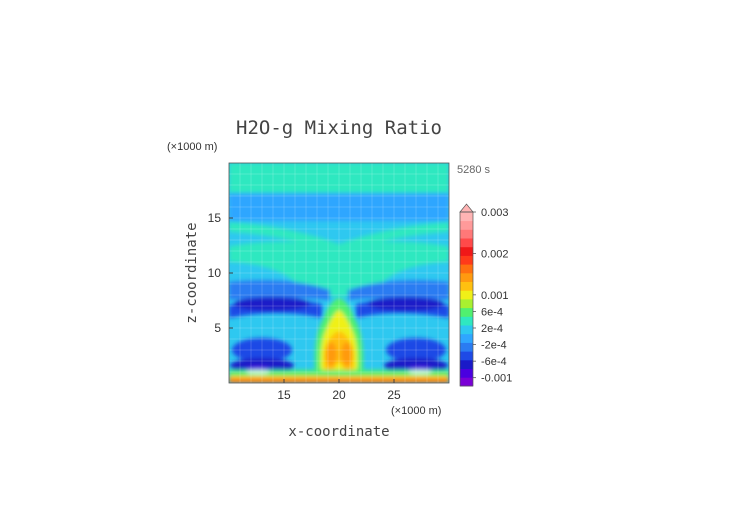 The height and width of the screenshot is (532, 752). I want to click on plot-area, so click(339, 273).